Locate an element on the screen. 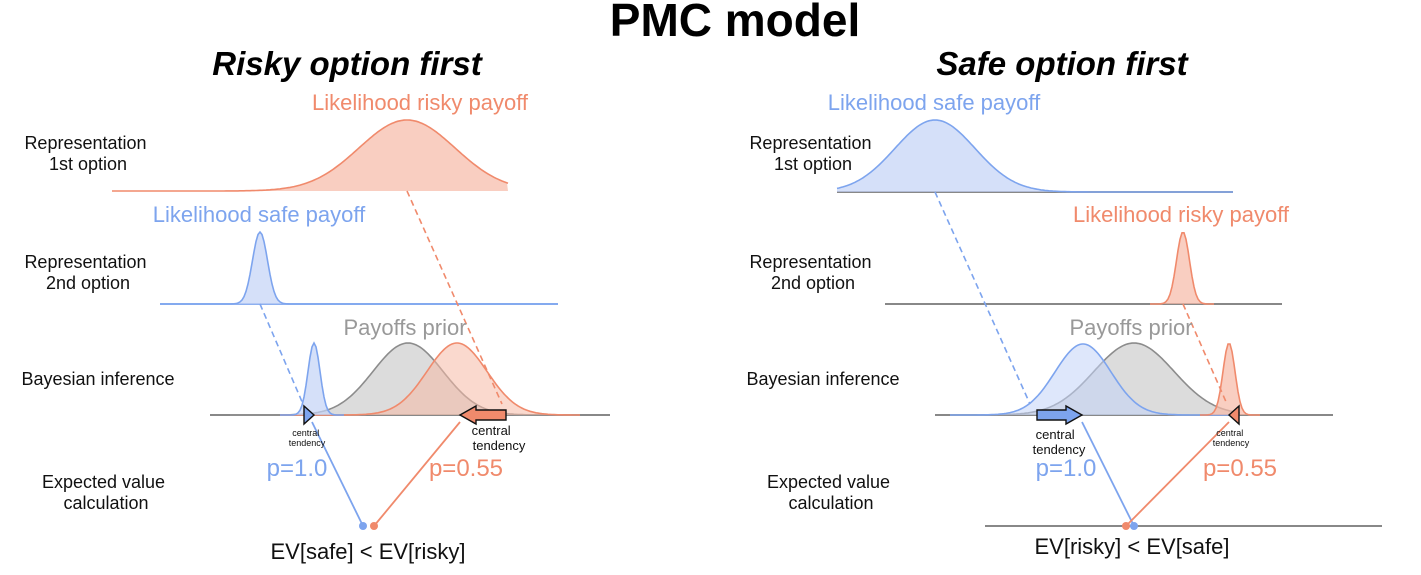 The width and height of the screenshot is (1421, 575). right-safe-ev-line is located at coordinates (1108, 474).